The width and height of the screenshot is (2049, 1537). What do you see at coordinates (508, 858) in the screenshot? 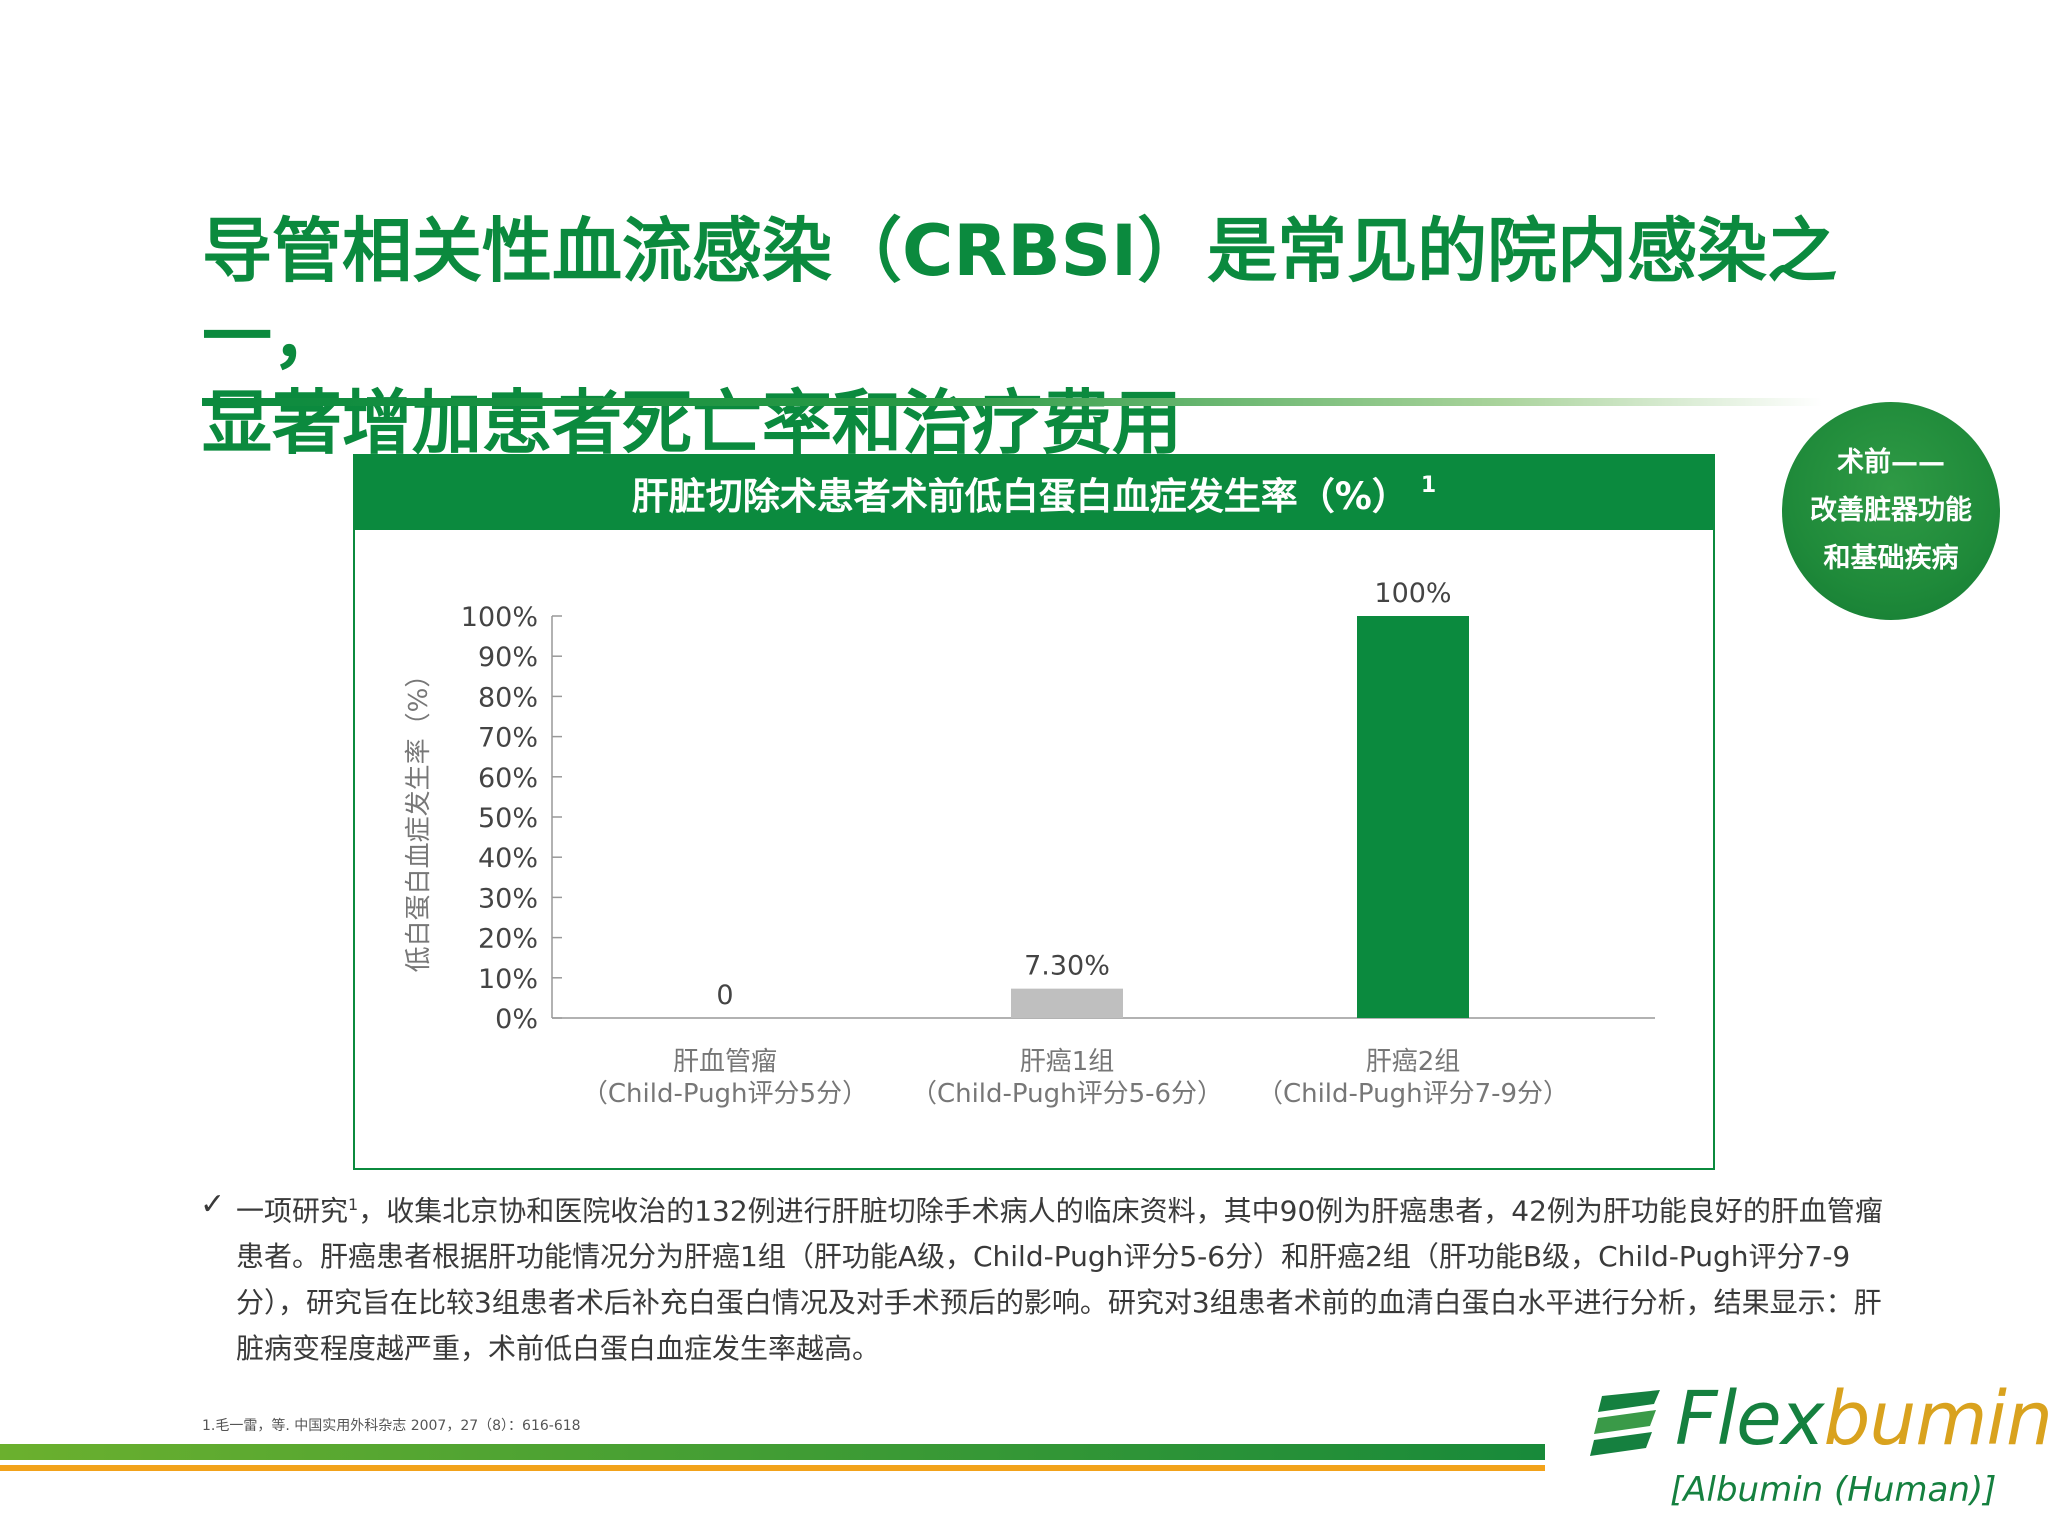
I see `y-tick-label: 40%` at bounding box center [508, 858].